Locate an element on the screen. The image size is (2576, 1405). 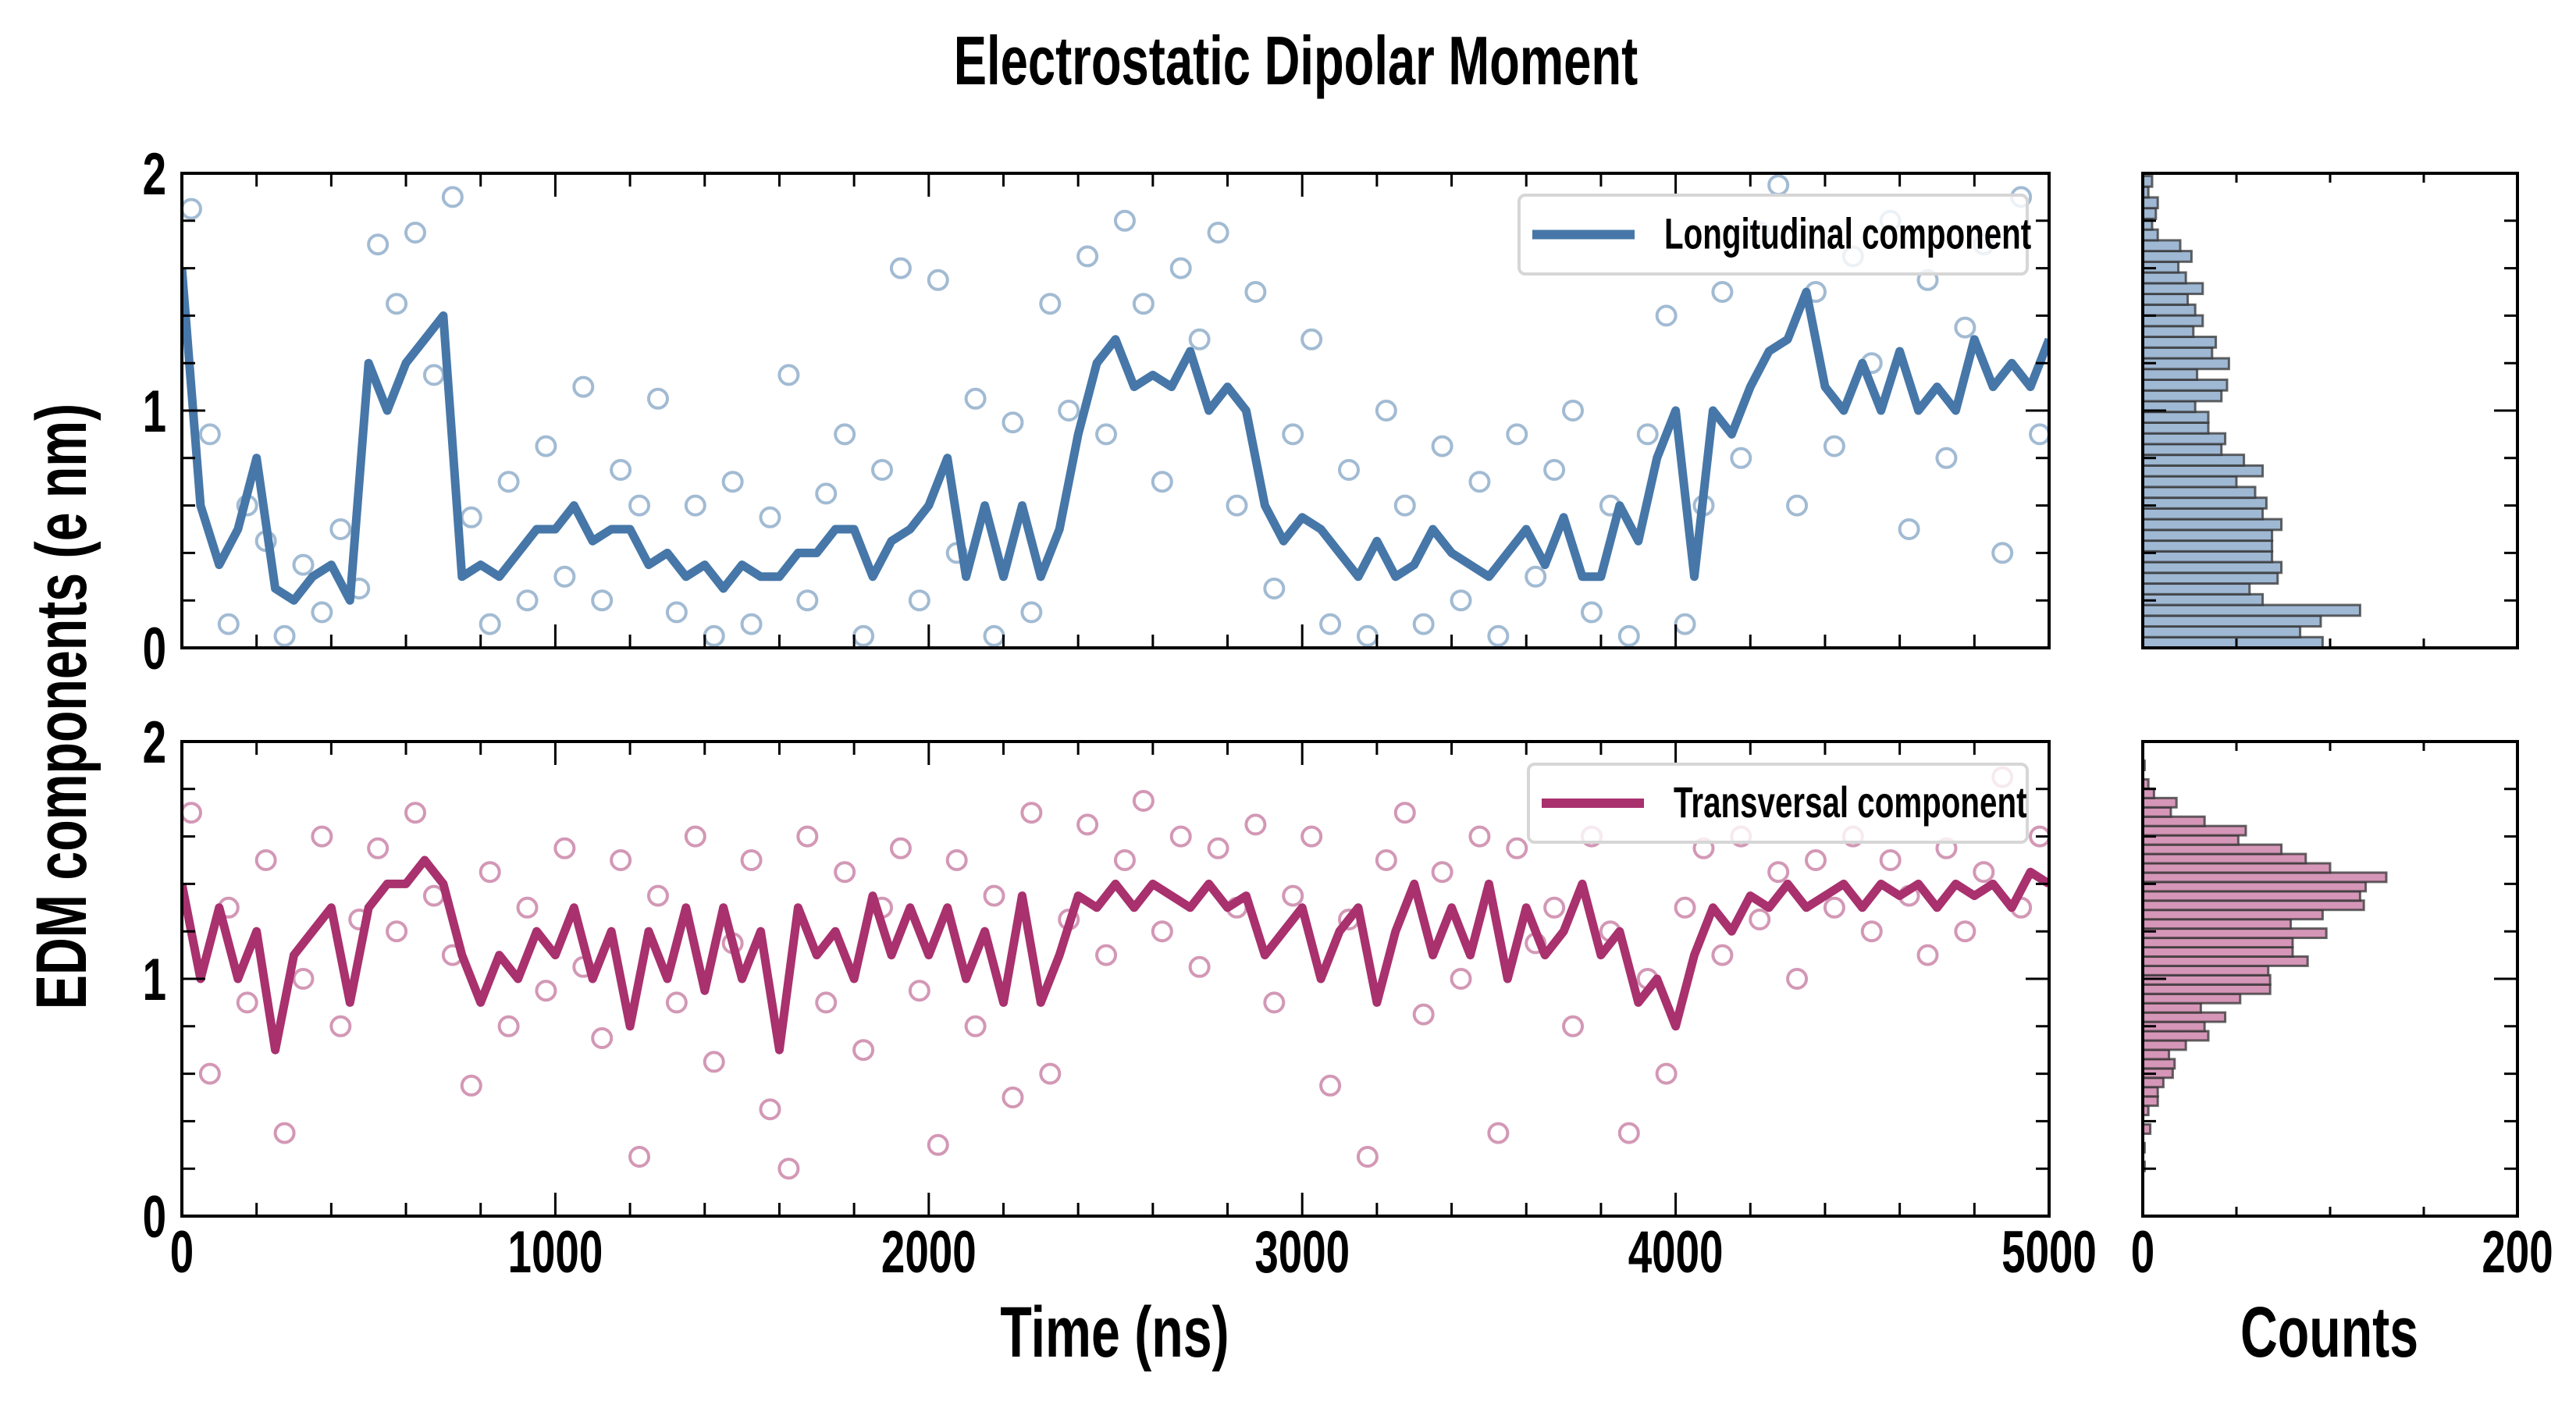
histogram-x-tick-label-group: 0 is located at coordinates (2142, 1252).